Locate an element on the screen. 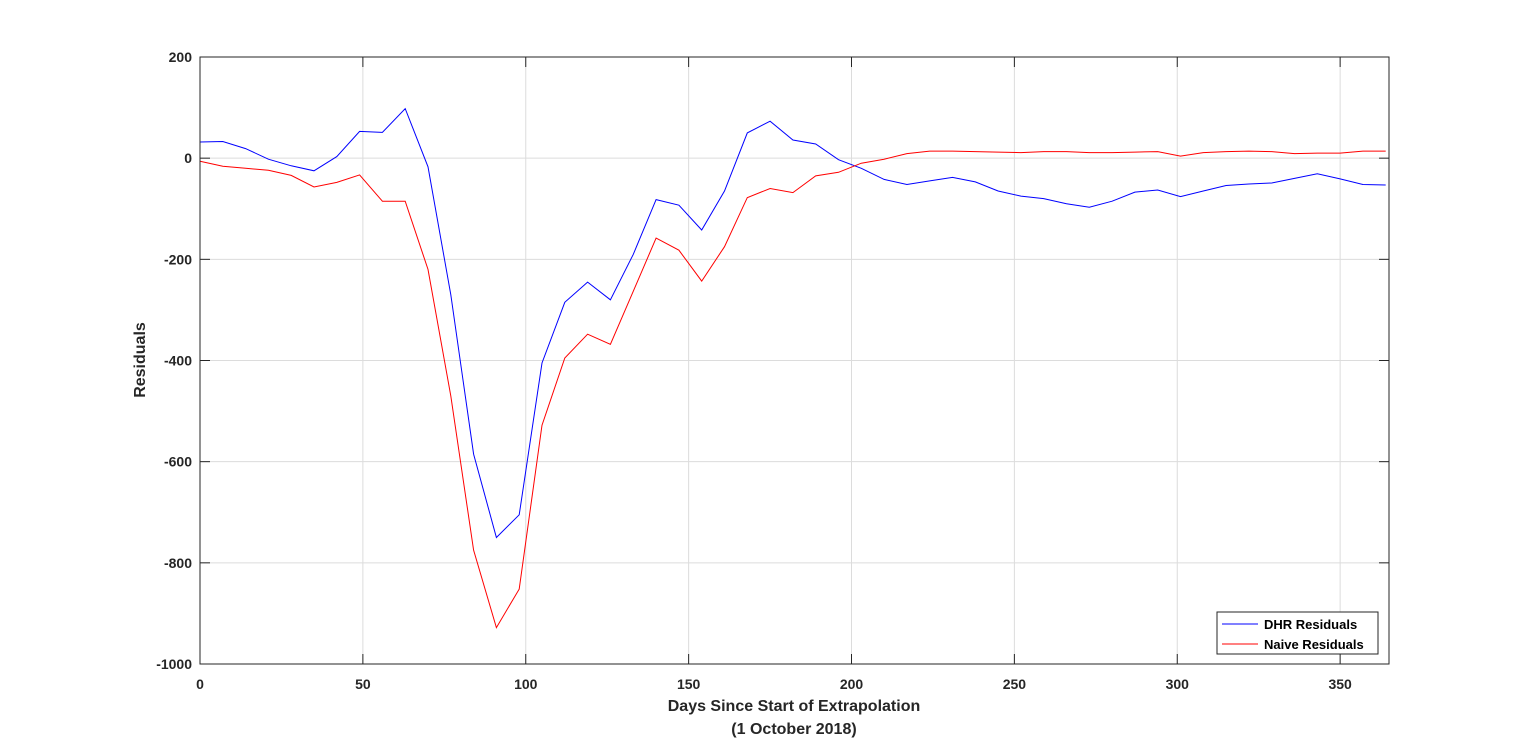 Image resolution: width=1536 pixels, height=747 pixels. legend: DHR Residuals Naive Residuals is located at coordinates (1297, 633).